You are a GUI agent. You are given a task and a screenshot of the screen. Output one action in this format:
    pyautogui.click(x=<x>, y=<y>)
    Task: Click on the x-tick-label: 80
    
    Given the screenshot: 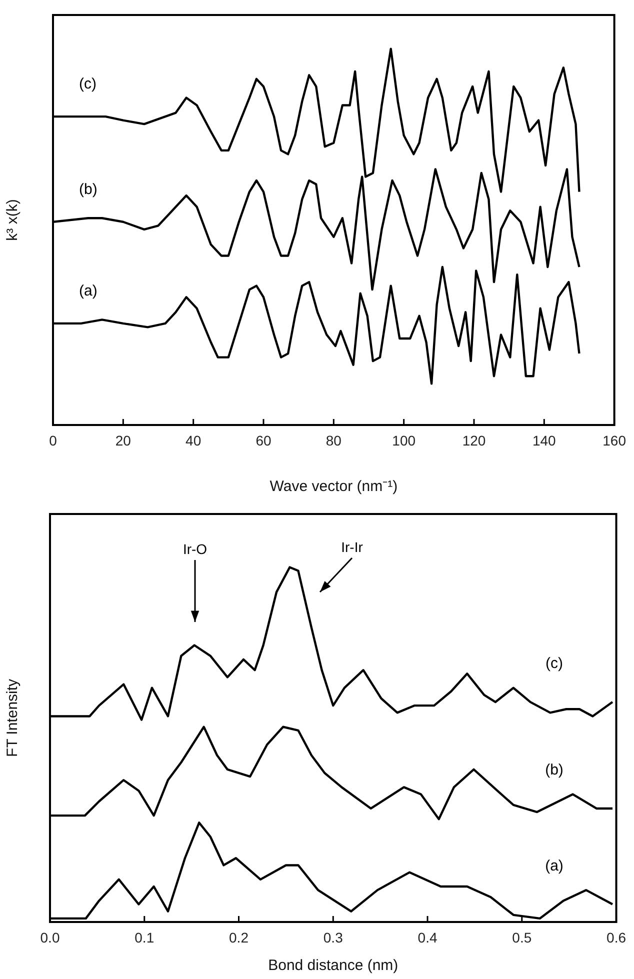 What is the action you would take?
    pyautogui.click(x=334, y=440)
    